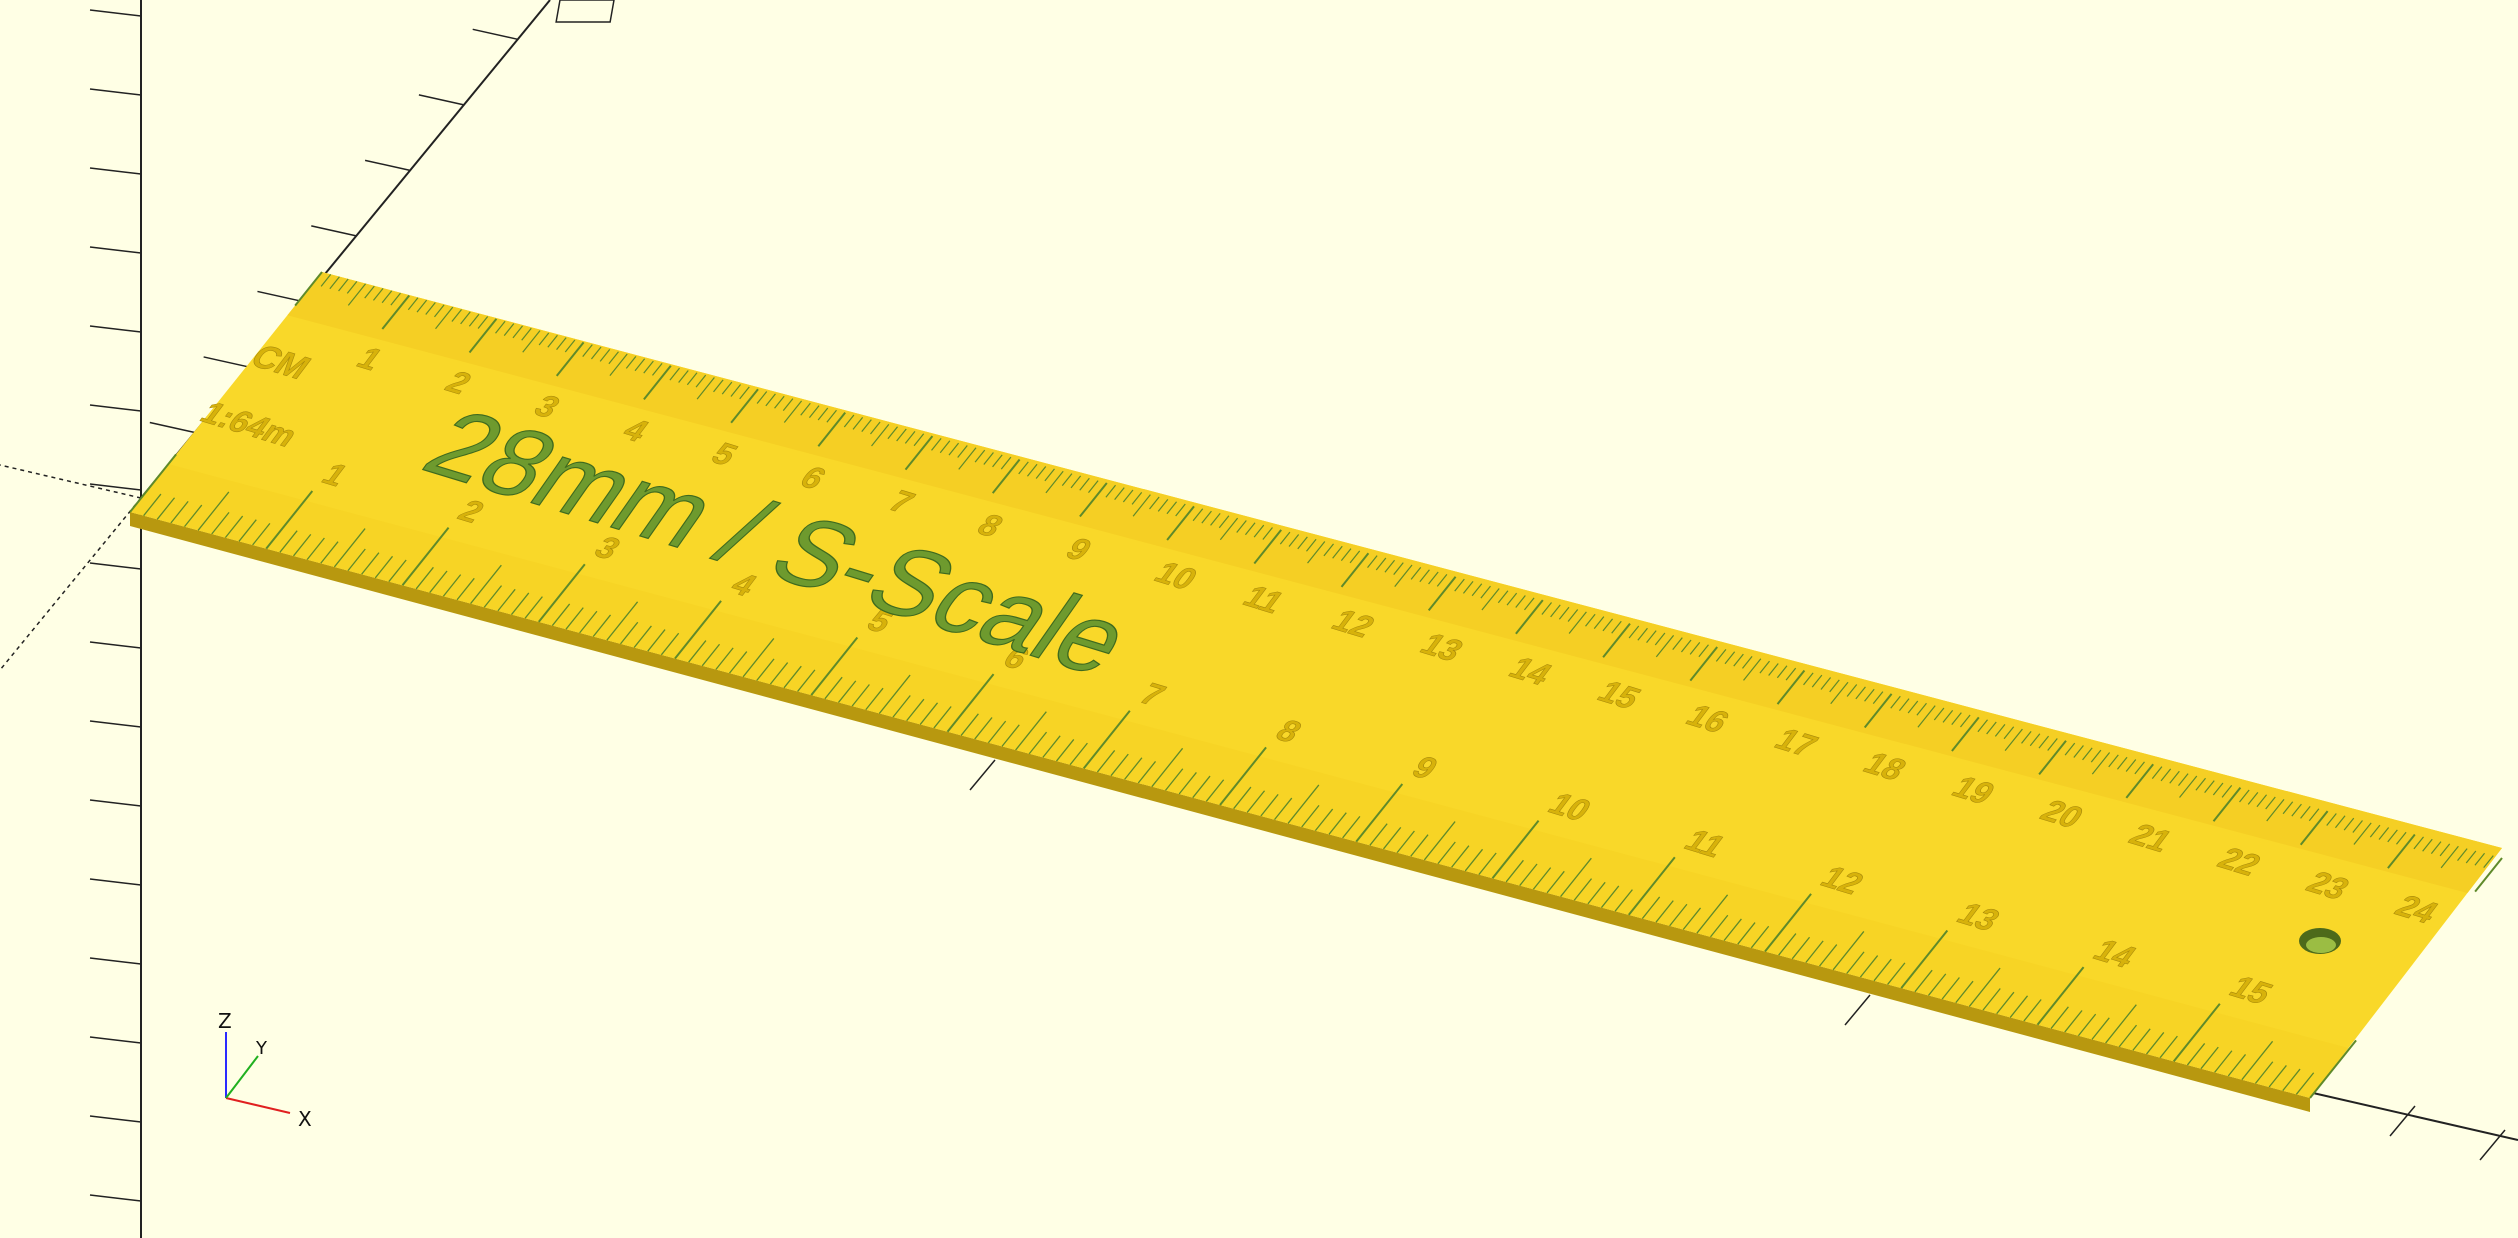  I want to click on y-axis-tick, so click(441, 100).